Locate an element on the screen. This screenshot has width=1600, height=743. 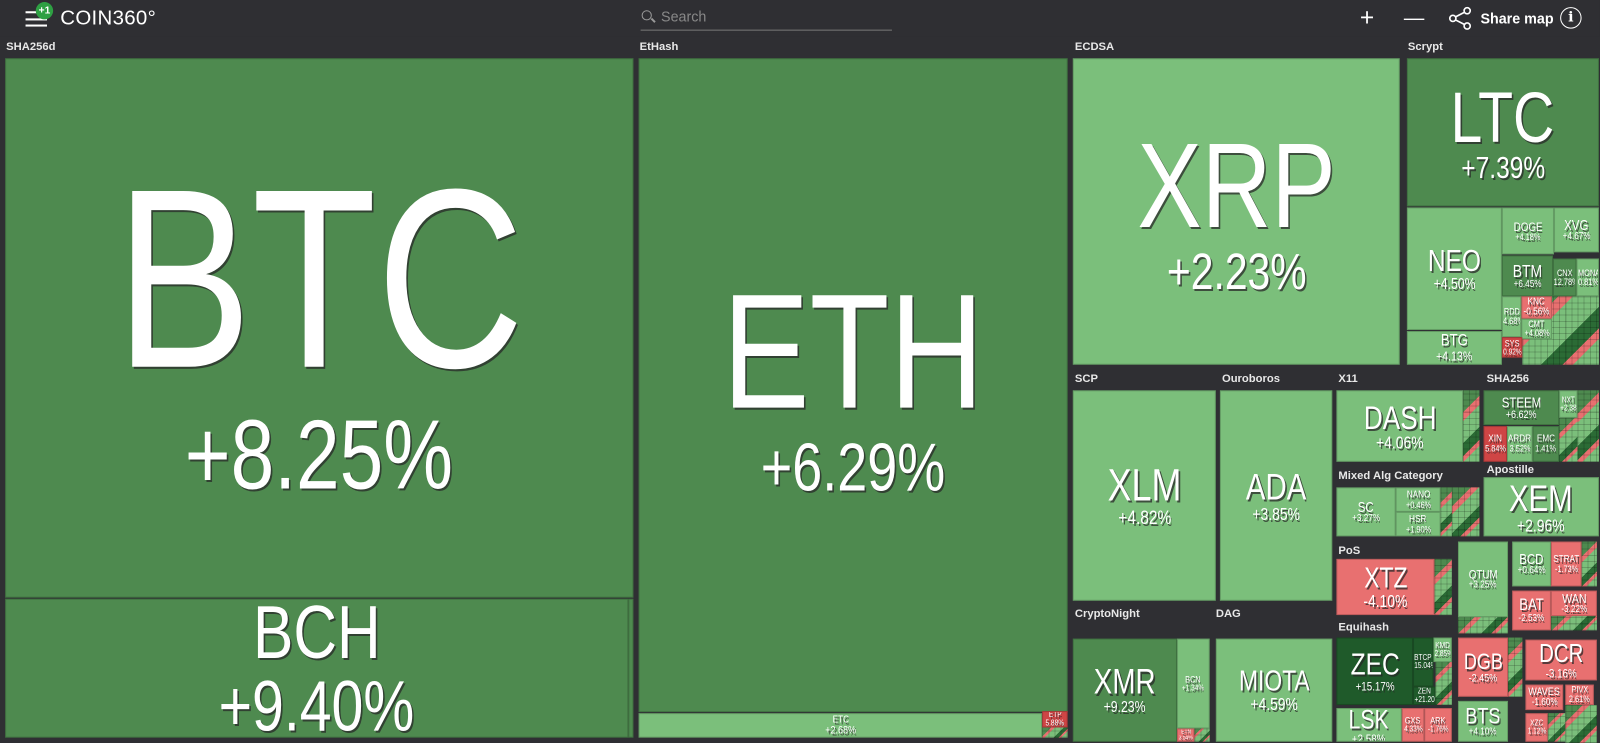
group-label-scp: SCP is located at coordinates (1086, 379).